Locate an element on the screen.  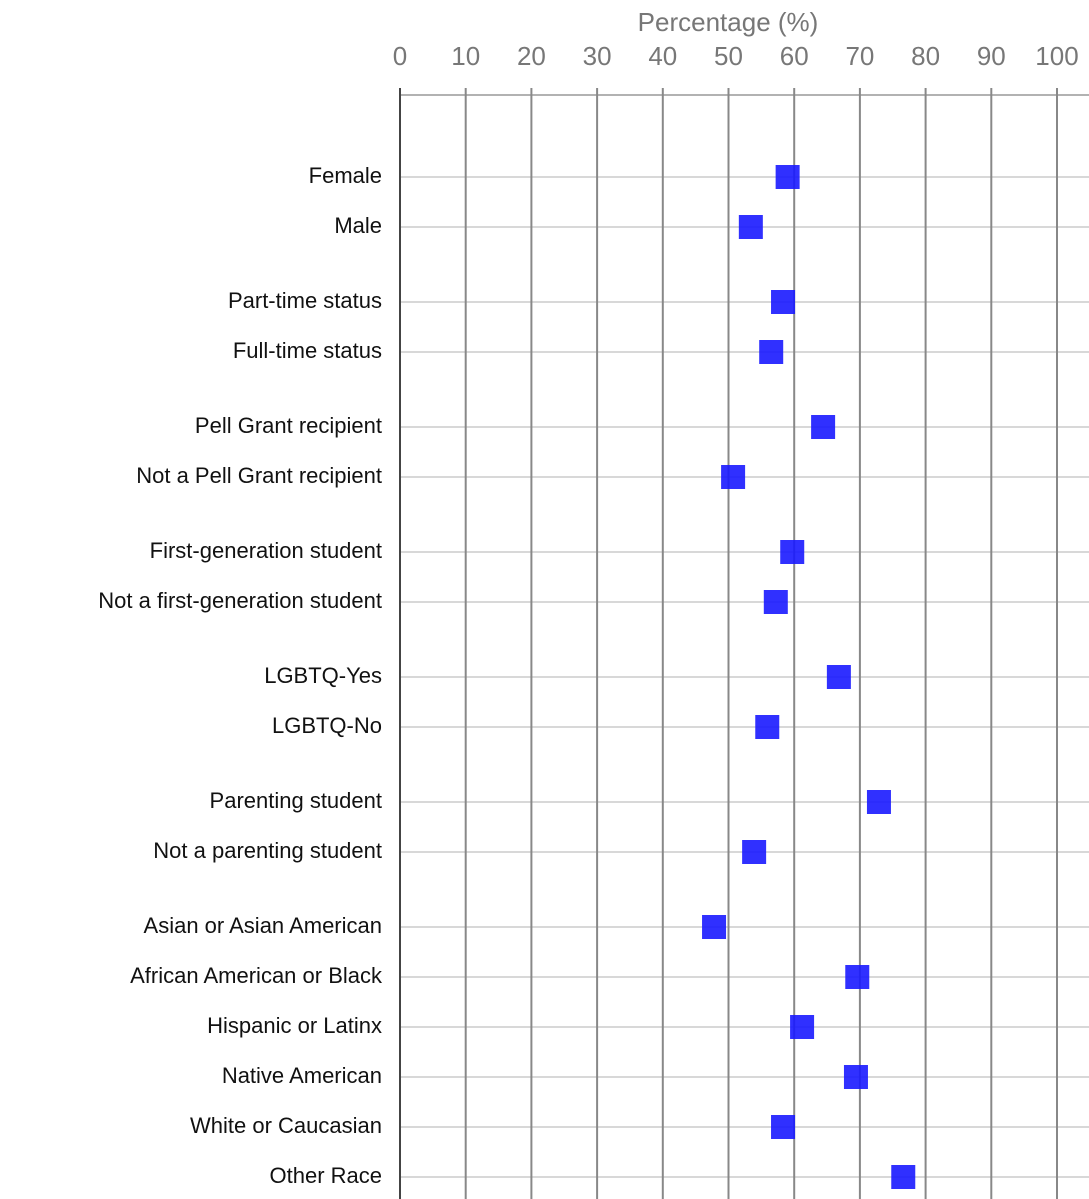
x-tick-label: 40 is located at coordinates (662, 56).